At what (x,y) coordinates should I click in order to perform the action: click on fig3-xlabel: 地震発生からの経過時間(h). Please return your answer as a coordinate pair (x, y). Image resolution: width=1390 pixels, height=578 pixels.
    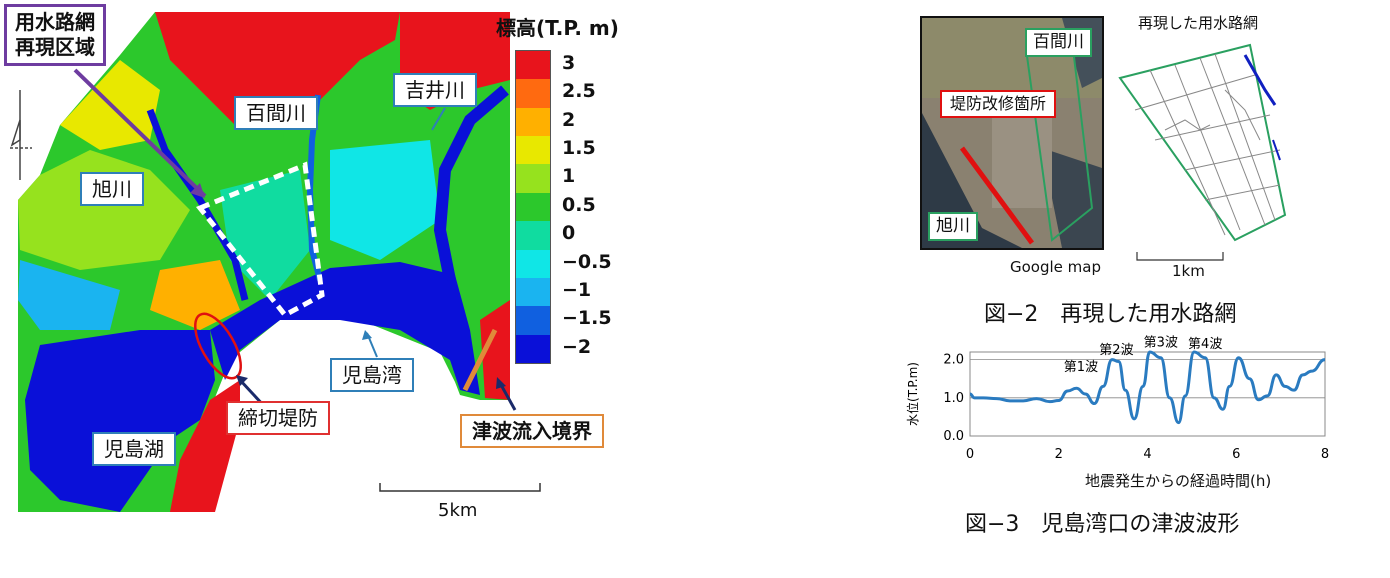
    Looking at the image, I should click on (1178, 481).